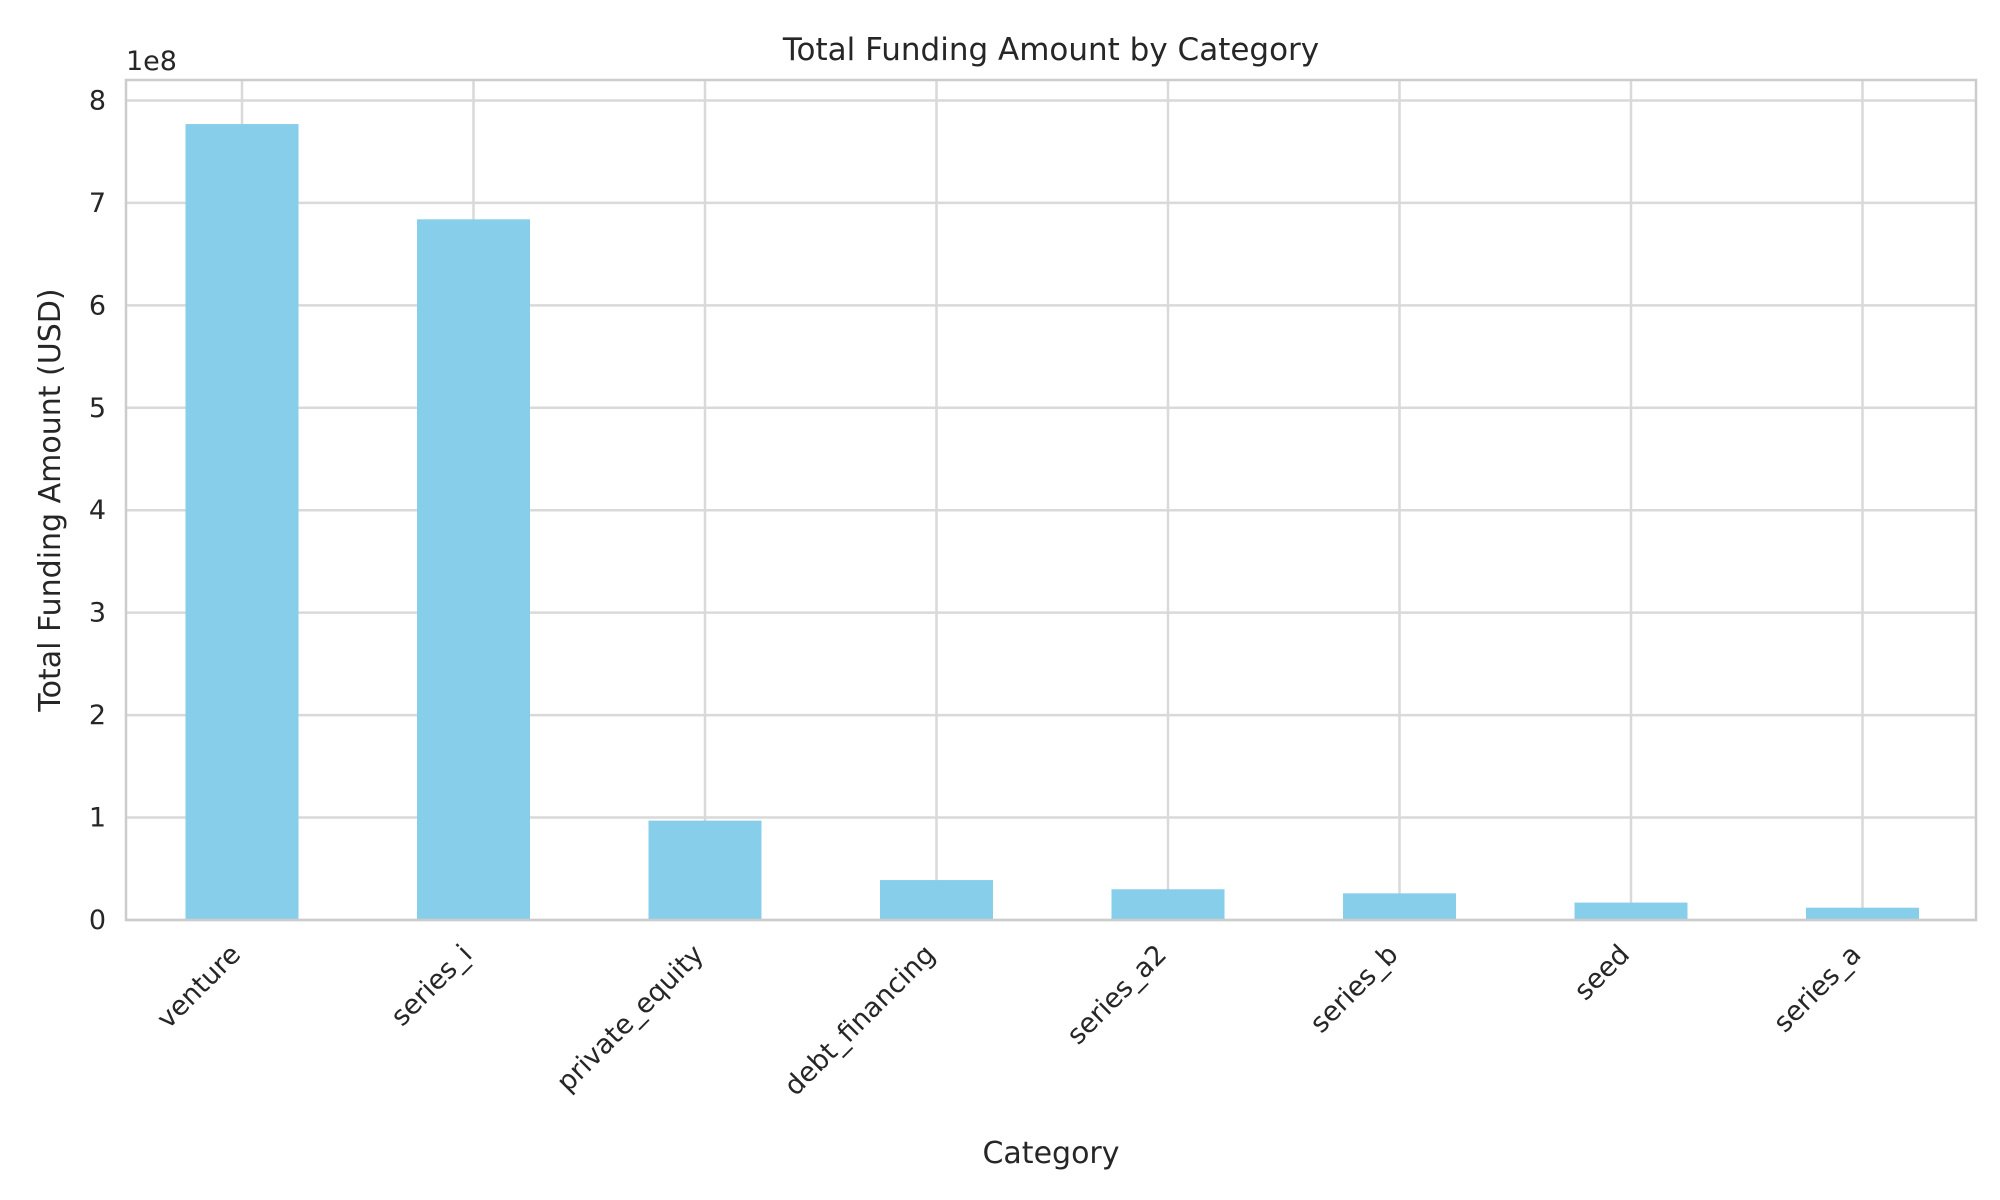 Image resolution: width=2000 pixels, height=1200 pixels. I want to click on bar-series-i, so click(473, 569).